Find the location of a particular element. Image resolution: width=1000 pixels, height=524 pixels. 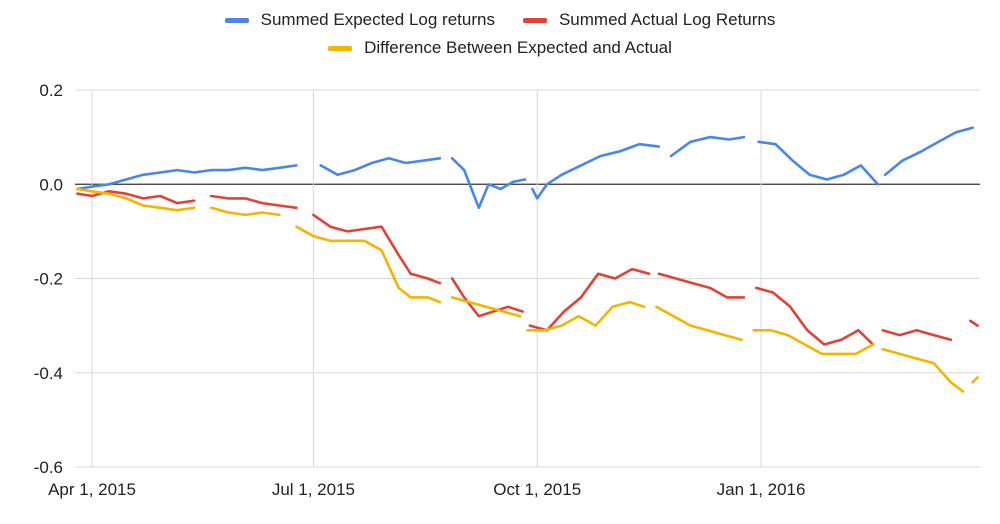

legend-swatch-difference is located at coordinates (340, 48).